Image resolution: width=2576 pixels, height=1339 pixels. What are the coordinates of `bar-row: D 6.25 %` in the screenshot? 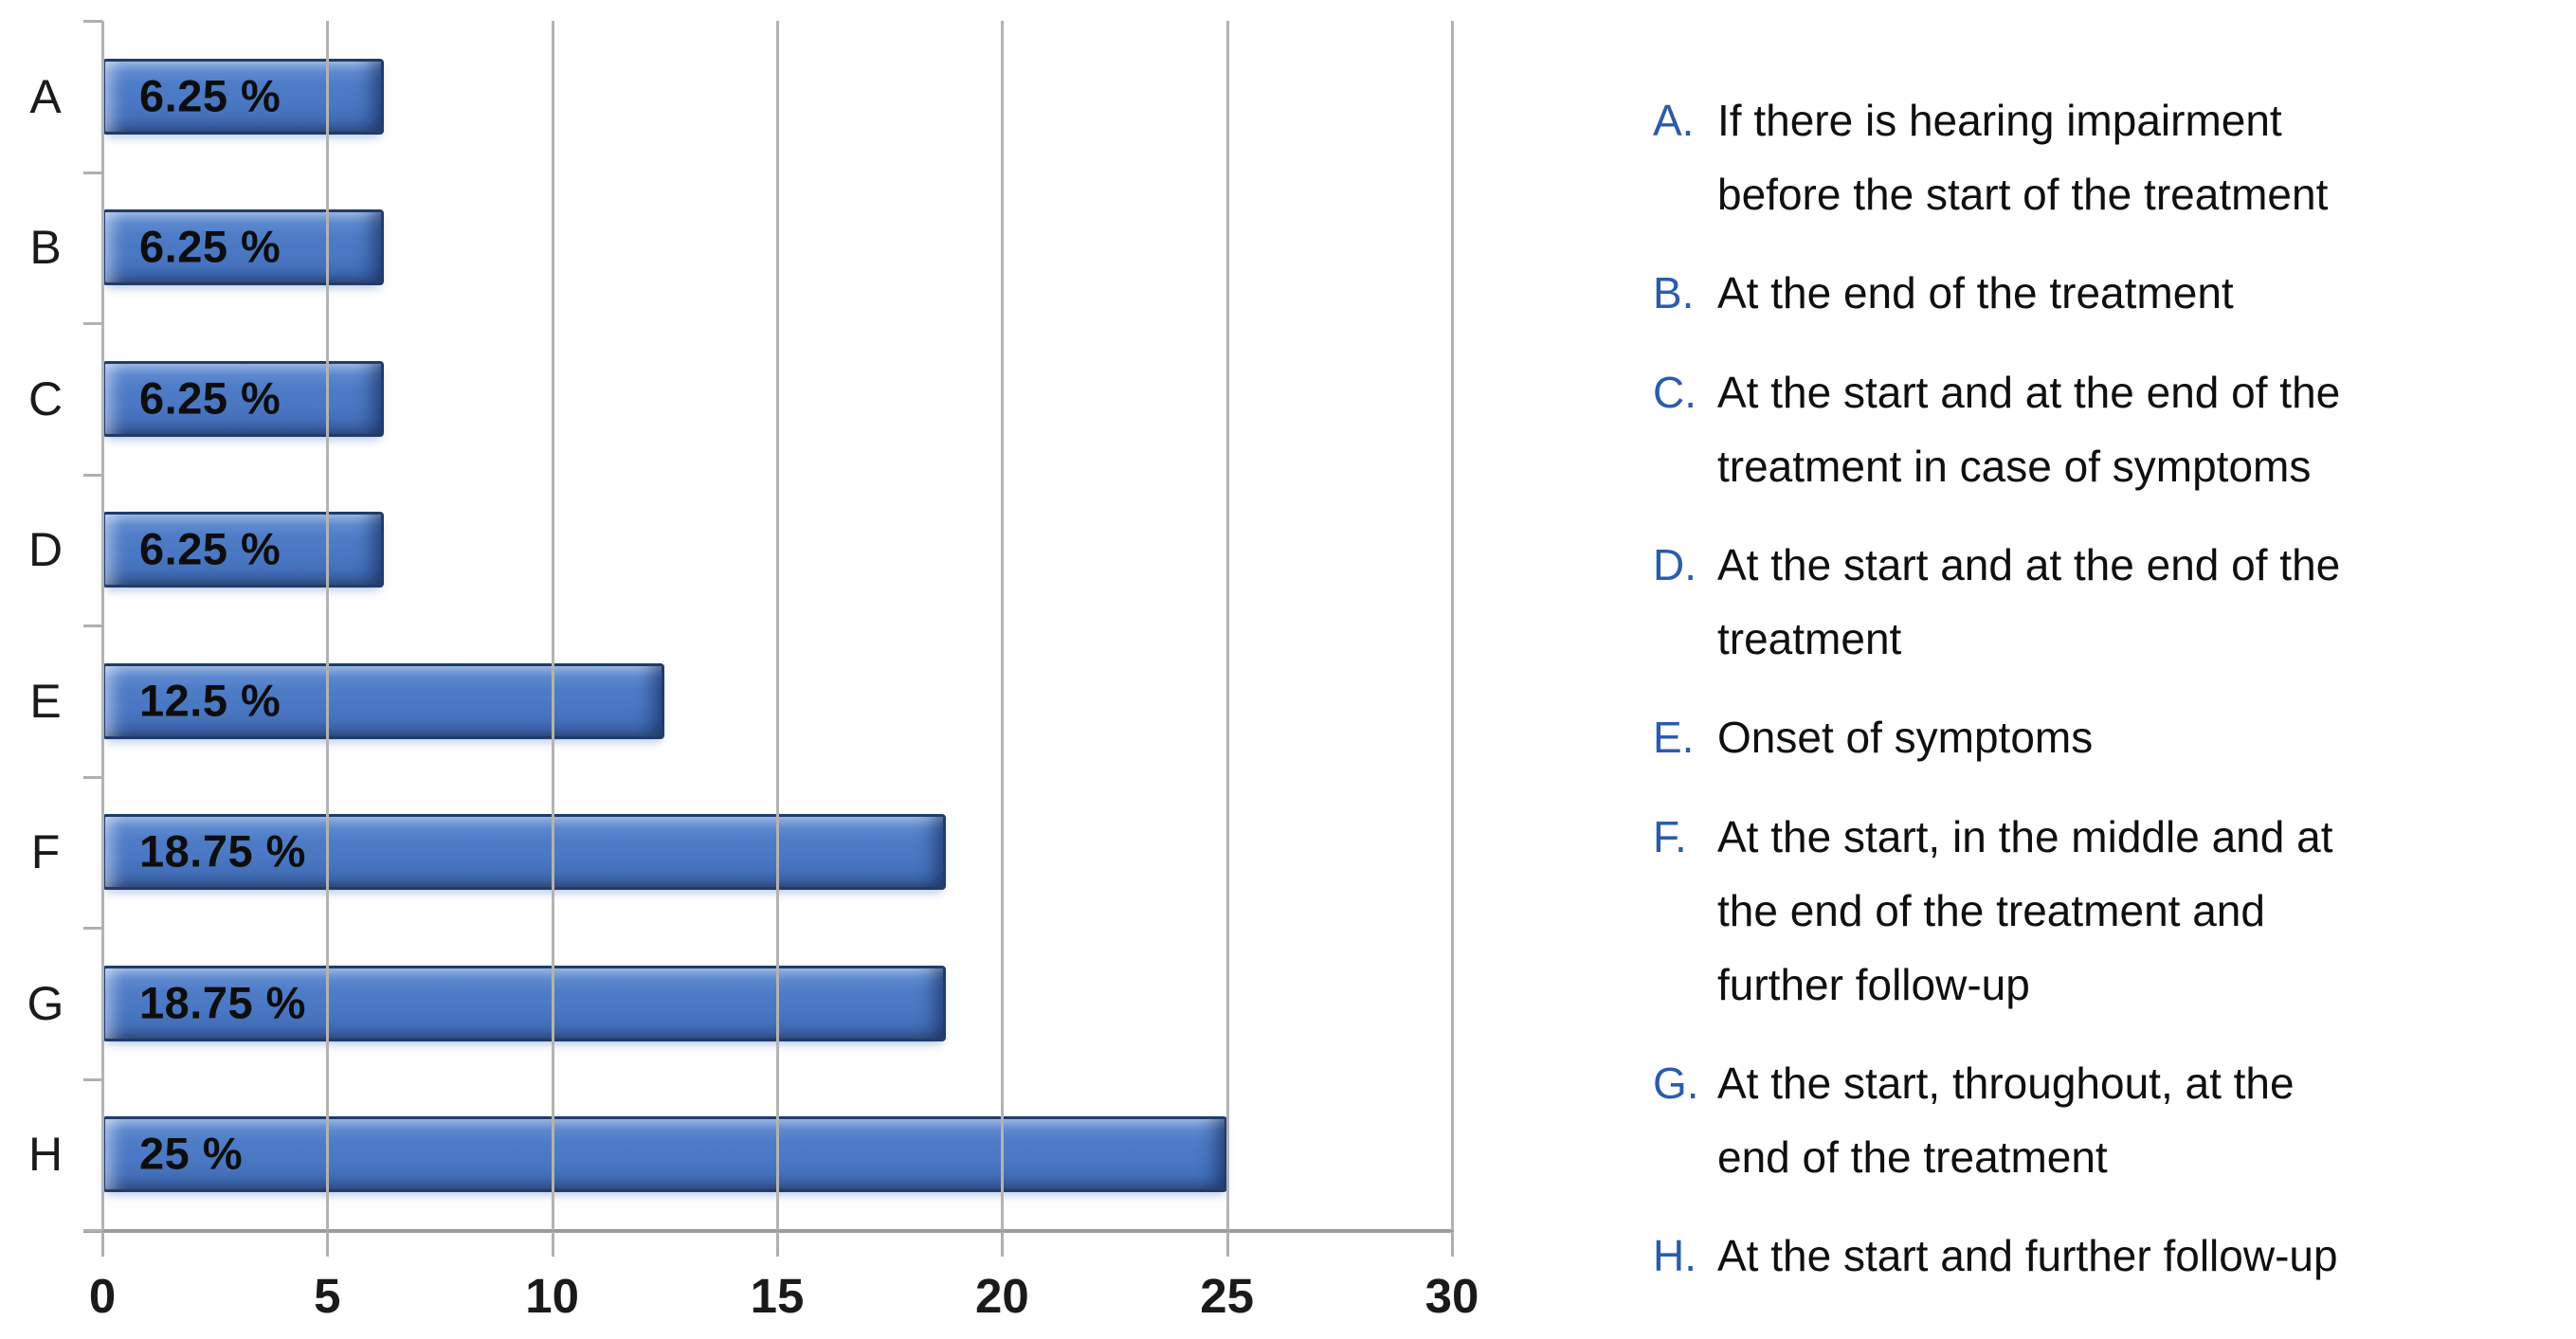 It's located at (740, 550).